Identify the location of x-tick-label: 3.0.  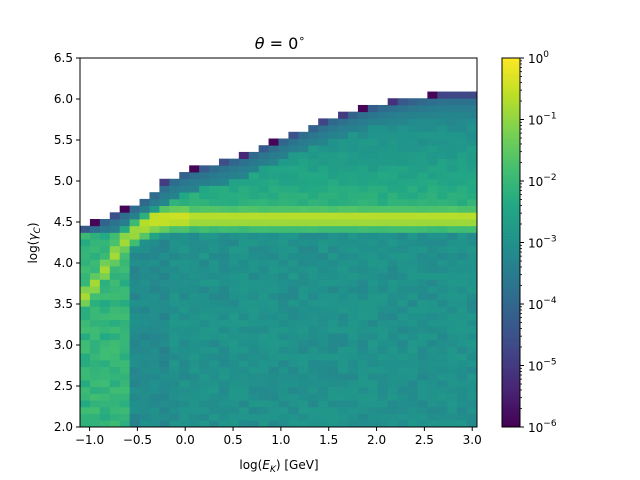
(472, 440).